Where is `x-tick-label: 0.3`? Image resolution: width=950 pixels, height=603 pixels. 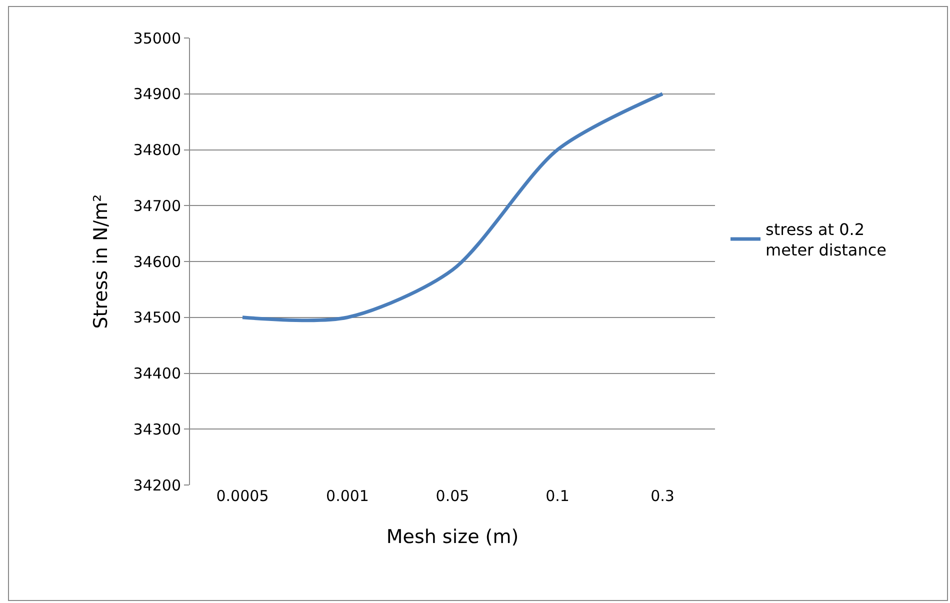
x-tick-label: 0.3 is located at coordinates (662, 496).